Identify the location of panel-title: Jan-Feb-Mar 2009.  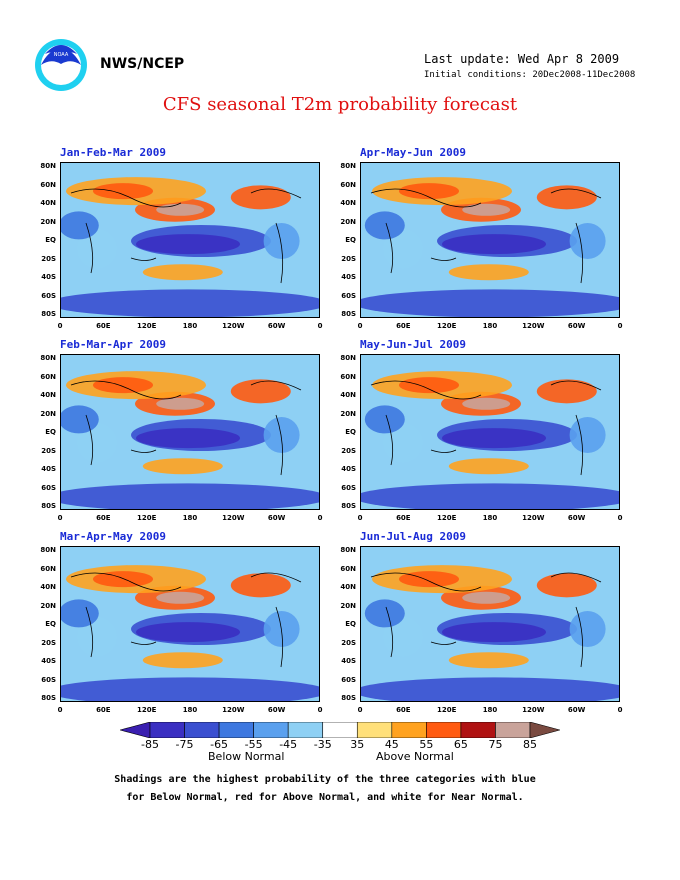
(113, 152).